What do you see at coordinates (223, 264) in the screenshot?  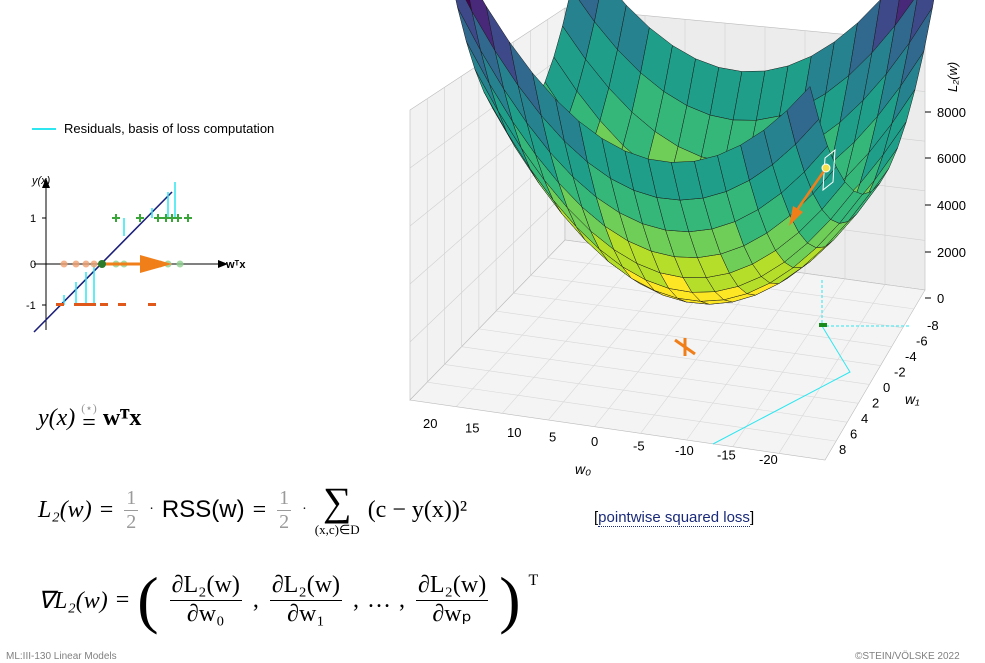 I see `x-axis-arrow` at bounding box center [223, 264].